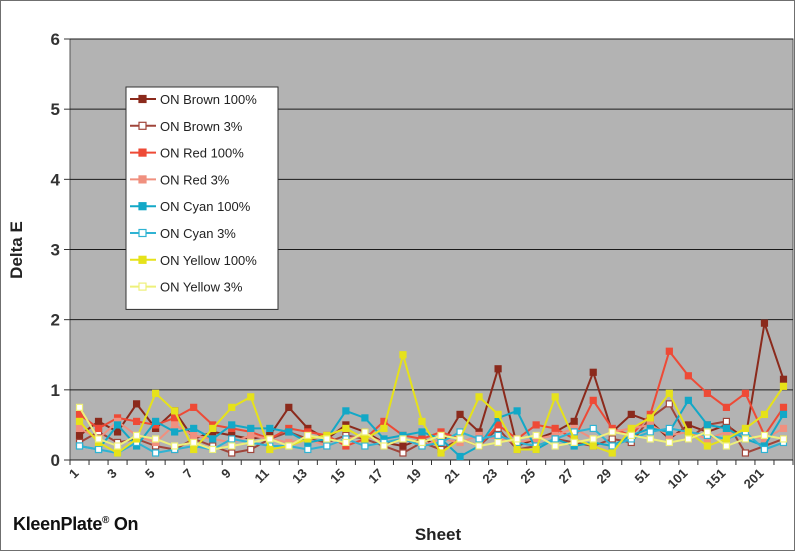  Describe the element at coordinates (527, 476) in the screenshot. I see `xtick-label-25: 25` at that location.